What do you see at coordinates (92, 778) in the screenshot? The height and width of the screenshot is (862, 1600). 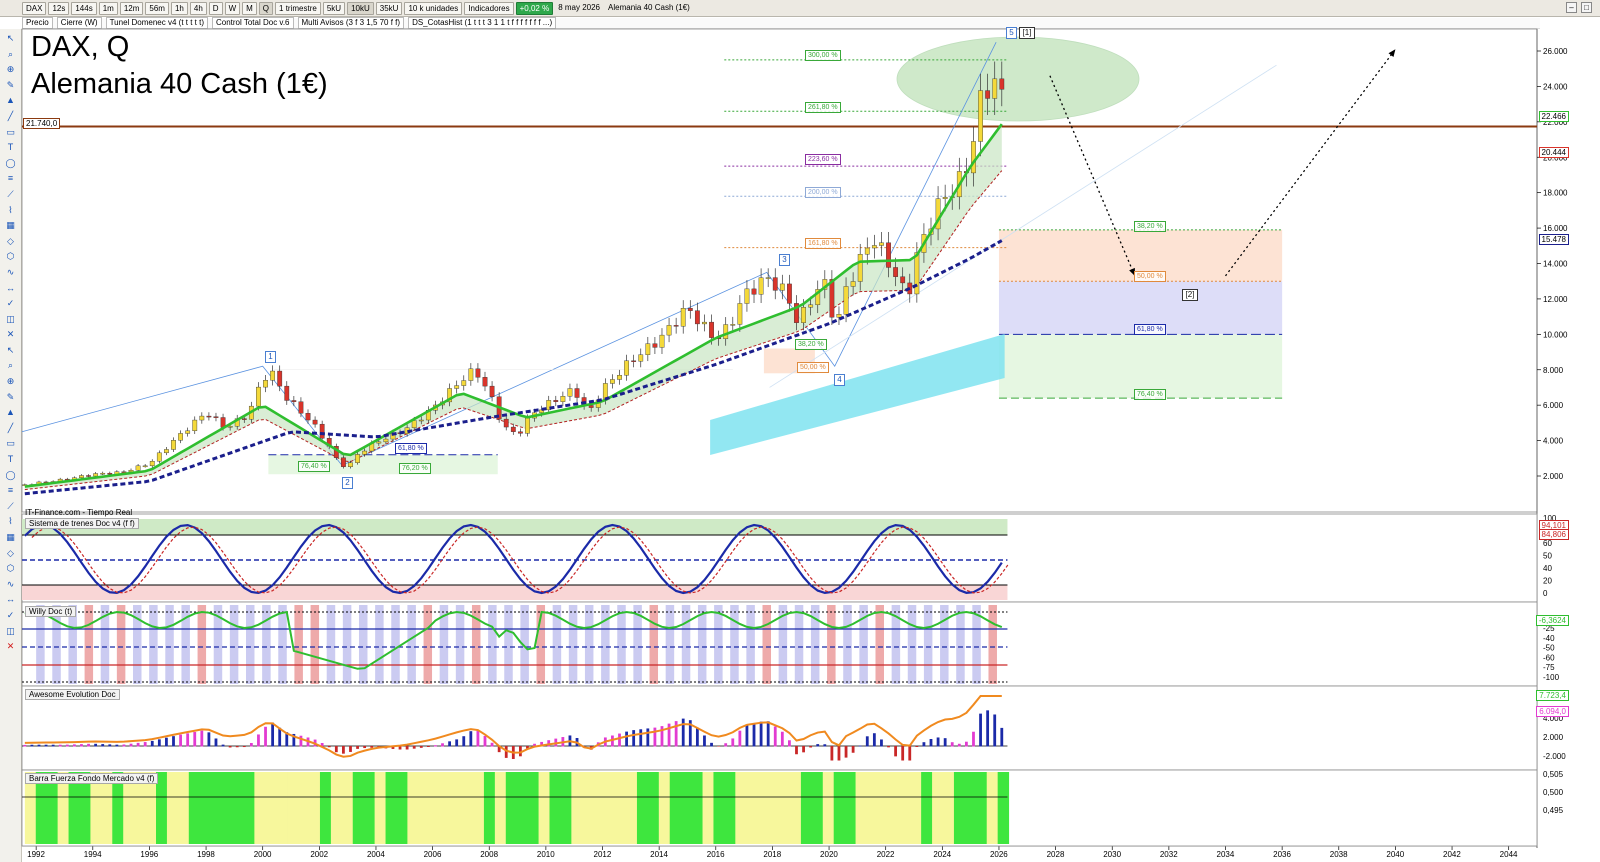 I see `panel-title-barra: Barra Fuerza Fondo Mercado v4 (f)` at bounding box center [92, 778].